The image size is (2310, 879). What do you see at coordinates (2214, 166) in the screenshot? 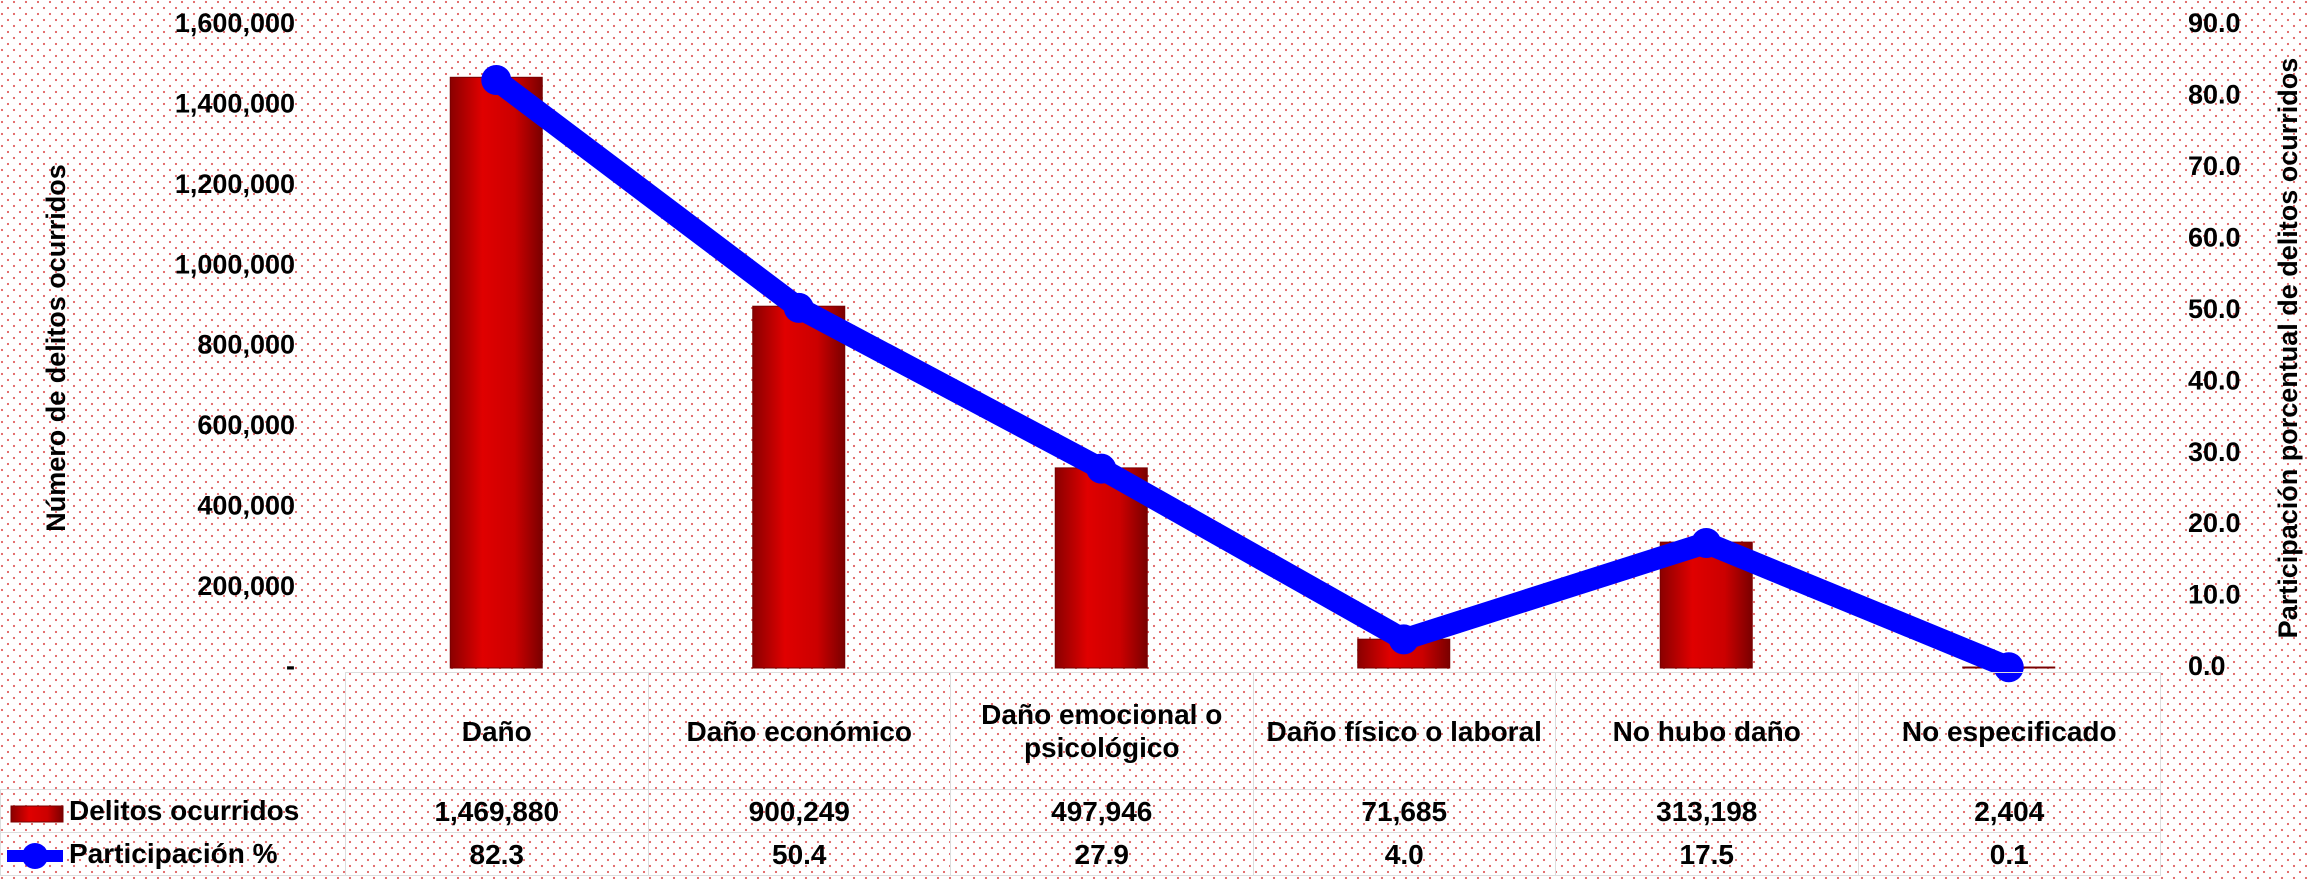
I see `y2-tick-label: 70.0` at bounding box center [2214, 166].